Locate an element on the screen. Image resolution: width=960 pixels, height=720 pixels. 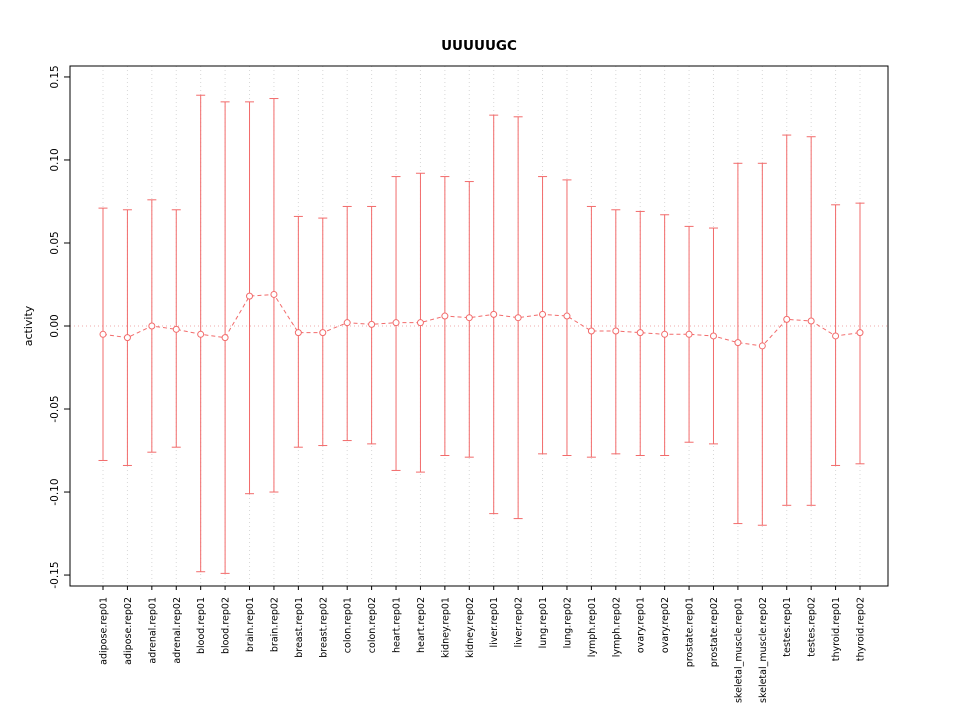
x-tick-label: lymph.rep01 is located at coordinates (592, 627).